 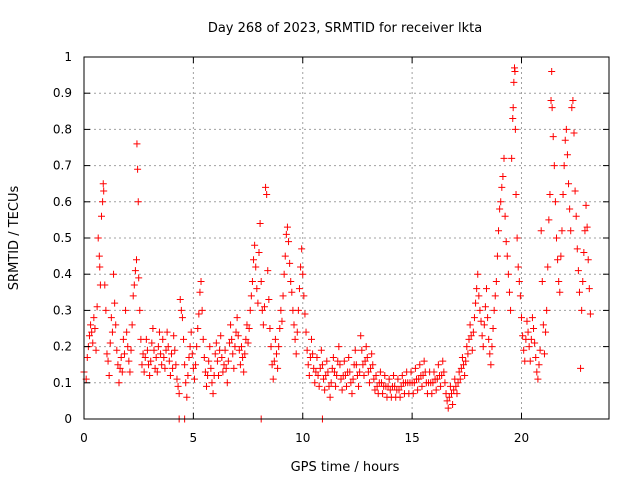 What do you see at coordinates (62, 310) in the screenshot?
I see `y-tick-label: 0.3` at bounding box center [62, 310].